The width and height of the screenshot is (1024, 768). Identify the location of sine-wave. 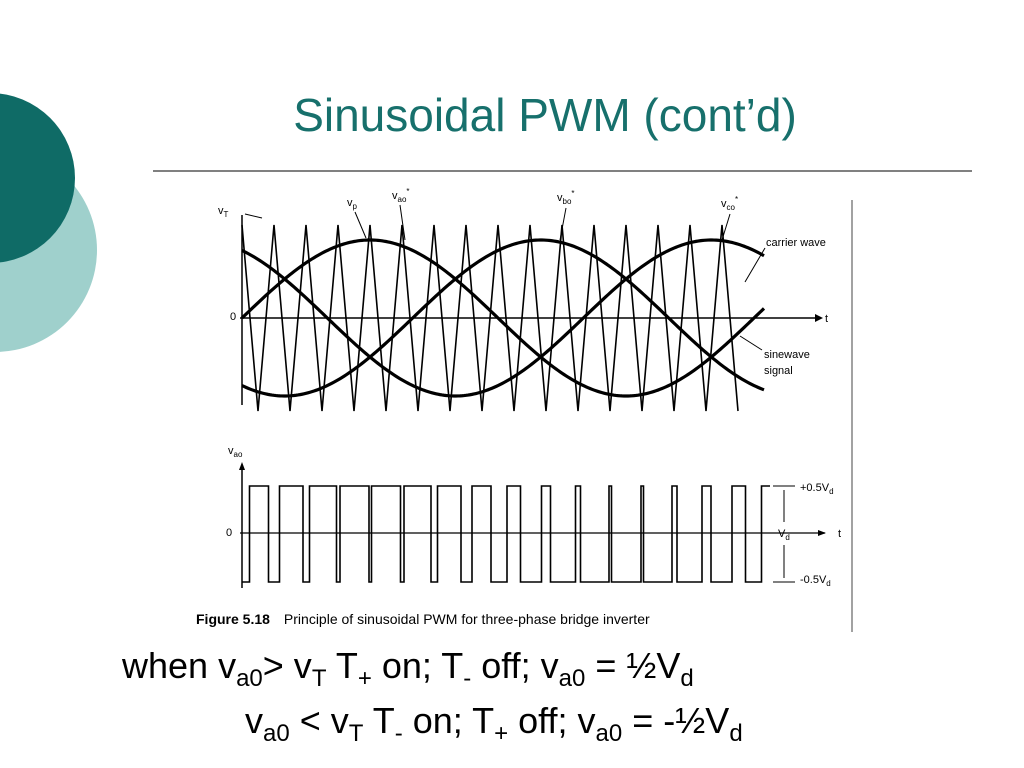
(503, 318).